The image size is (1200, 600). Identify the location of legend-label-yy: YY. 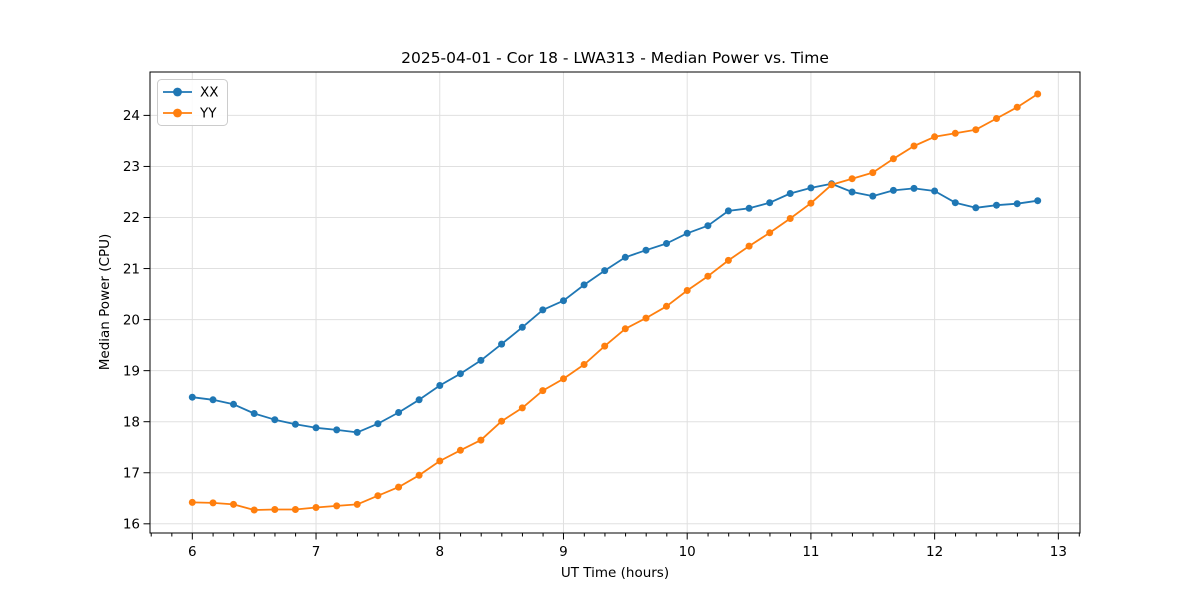
(208, 114).